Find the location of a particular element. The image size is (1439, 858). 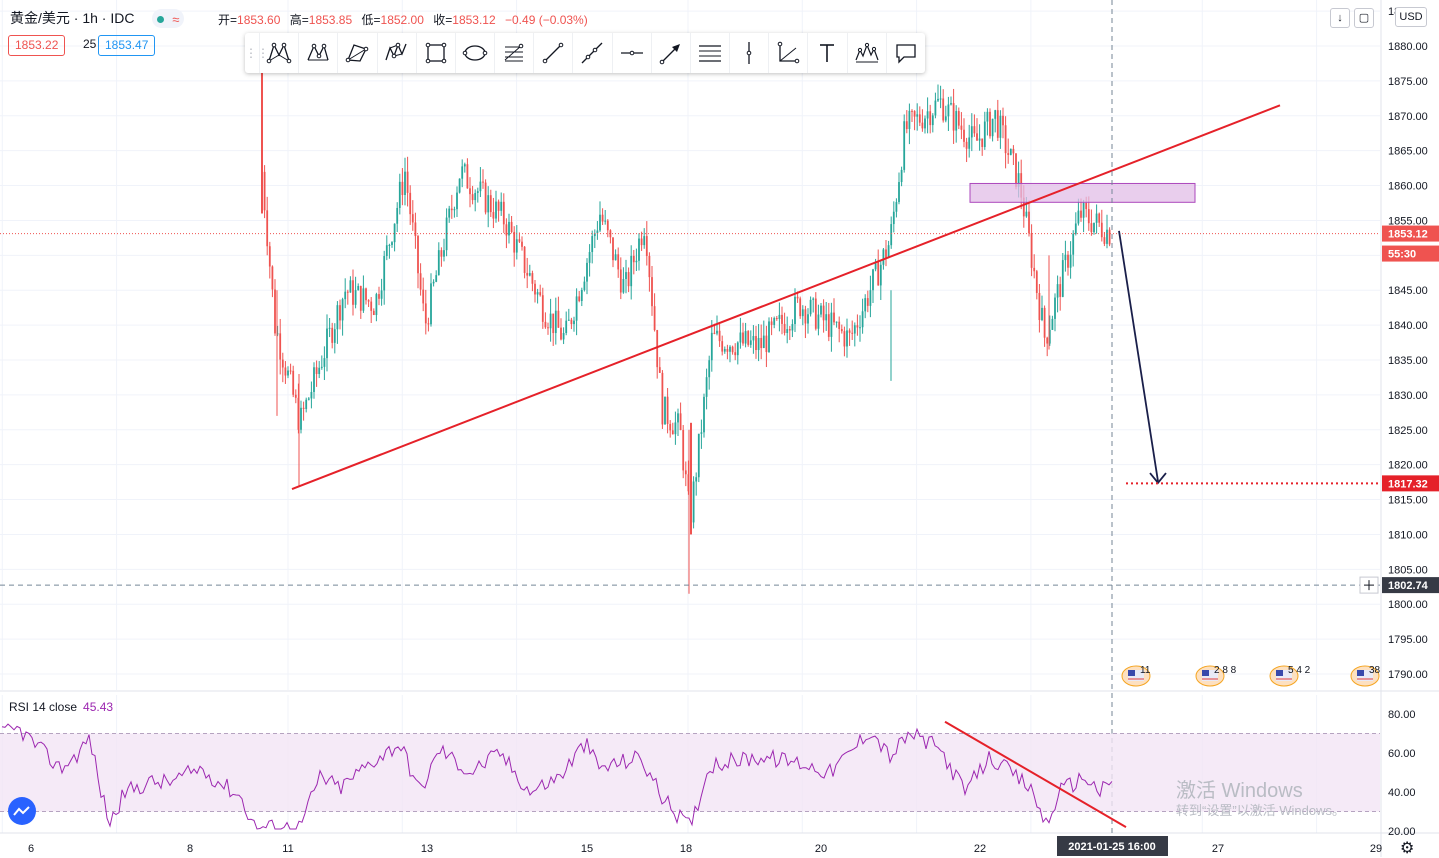

three-drives-icon is located at coordinates (396, 53).